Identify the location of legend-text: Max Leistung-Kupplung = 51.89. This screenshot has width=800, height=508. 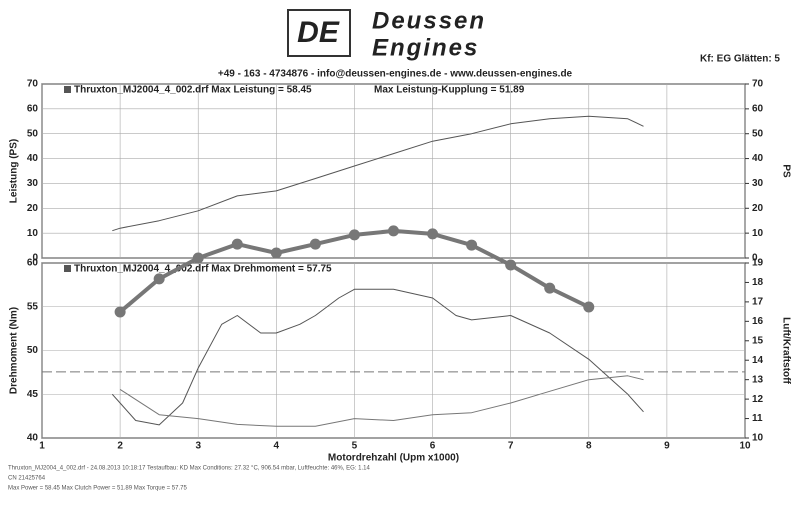
(449, 90).